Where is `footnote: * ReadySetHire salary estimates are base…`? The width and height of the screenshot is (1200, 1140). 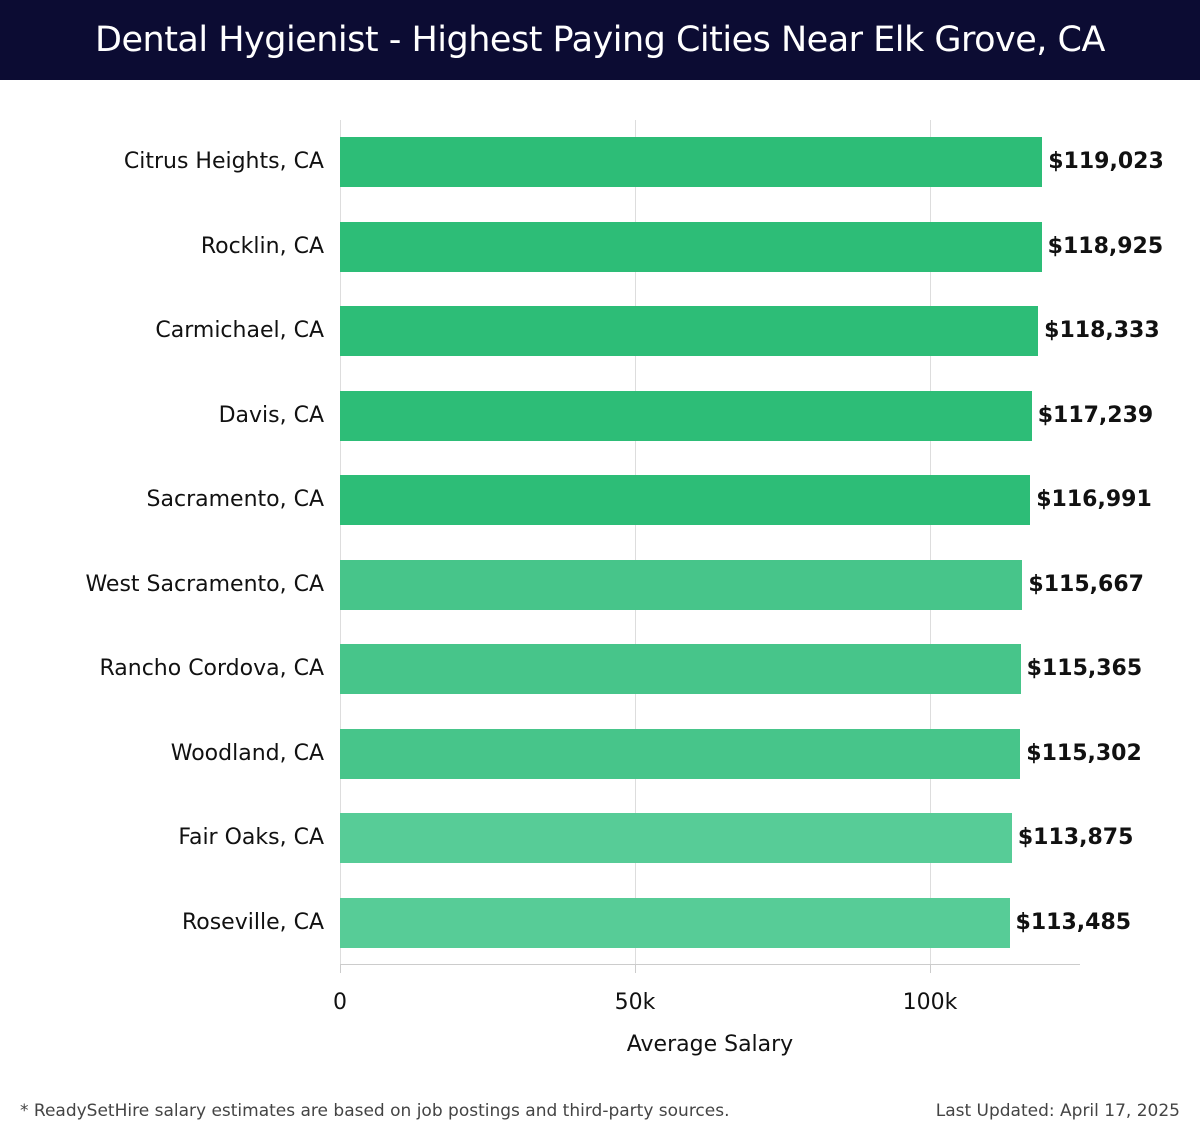 footnote: * ReadySetHire salary estimates are base… is located at coordinates (375, 1111).